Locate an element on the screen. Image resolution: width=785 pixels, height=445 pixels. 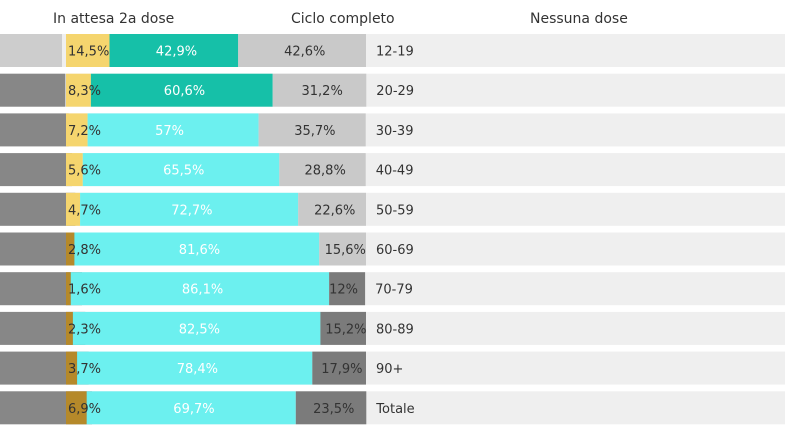
value-label-nessuna: 28,8% is located at coordinates (325, 171).